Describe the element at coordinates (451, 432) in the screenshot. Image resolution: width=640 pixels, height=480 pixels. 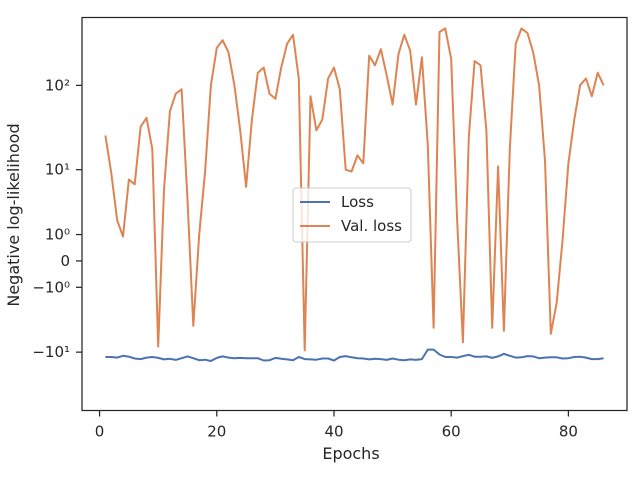
I see `x-tick-label: 60` at that location.